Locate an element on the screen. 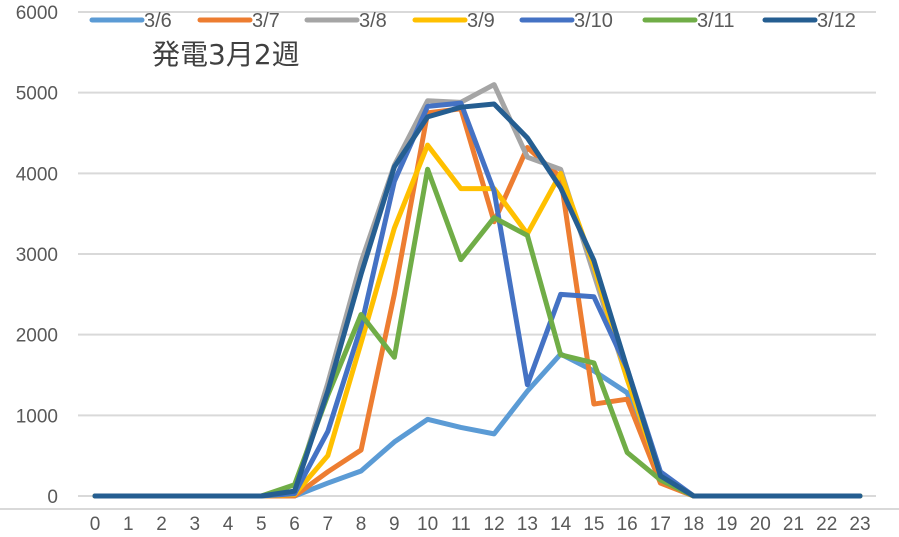 This screenshot has height=537, width=899. x-tick-label: 17 is located at coordinates (660, 524).